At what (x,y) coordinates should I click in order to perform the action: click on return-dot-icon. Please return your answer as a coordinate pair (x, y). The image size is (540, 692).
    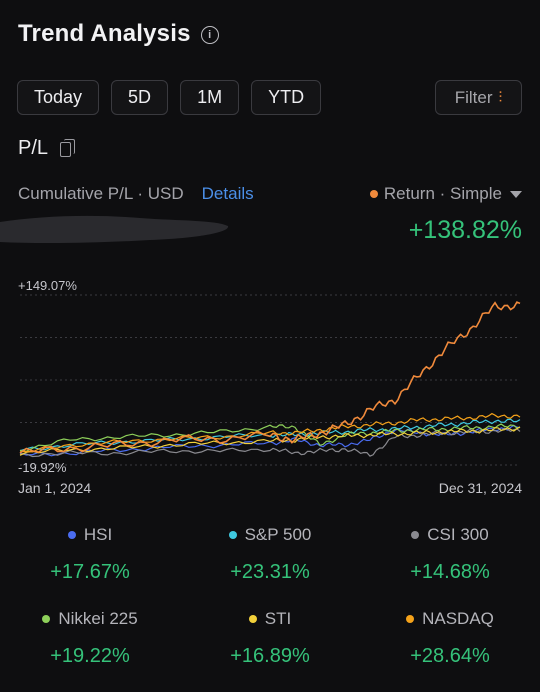
    Looking at the image, I should click on (373, 194).